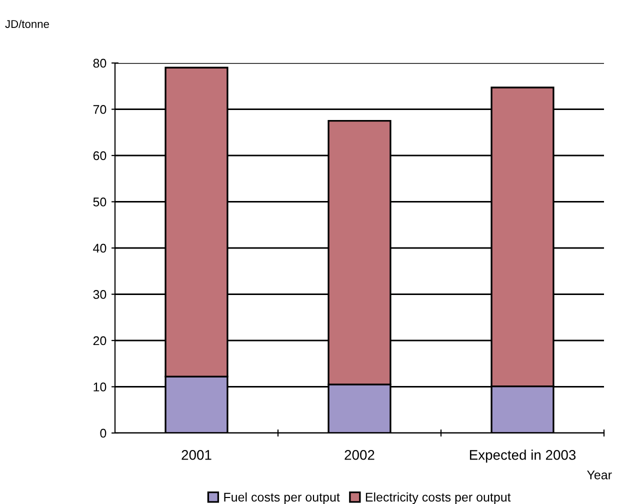 The width and height of the screenshot is (617, 504). What do you see at coordinates (599, 475) in the screenshot?
I see `x-axis-title: Year` at bounding box center [599, 475].